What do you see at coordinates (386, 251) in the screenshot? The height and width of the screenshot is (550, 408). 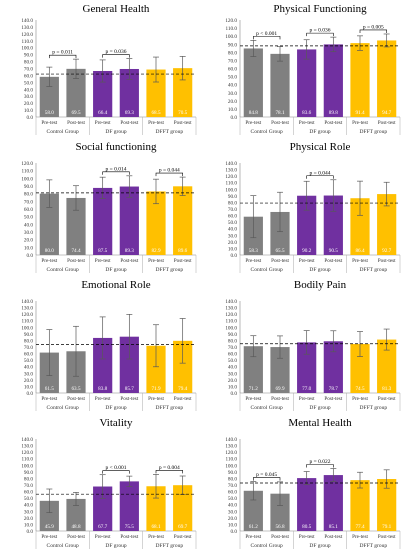 I see `bar-value-label: 92.7` at bounding box center [386, 251].